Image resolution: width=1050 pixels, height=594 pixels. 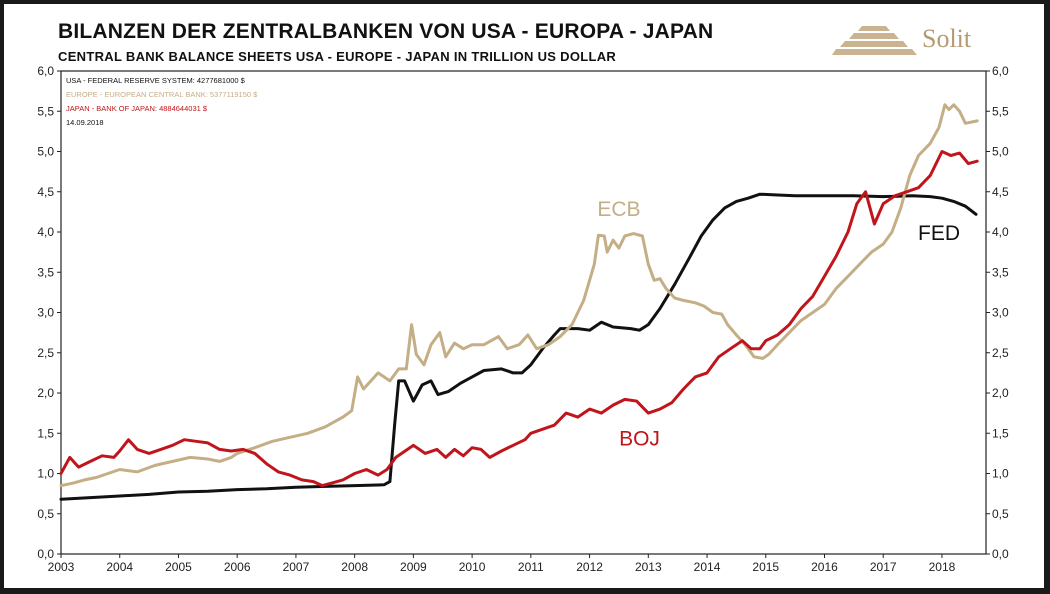 I want to click on y-tick-label-right: 0,0, so click(x=1000, y=554).